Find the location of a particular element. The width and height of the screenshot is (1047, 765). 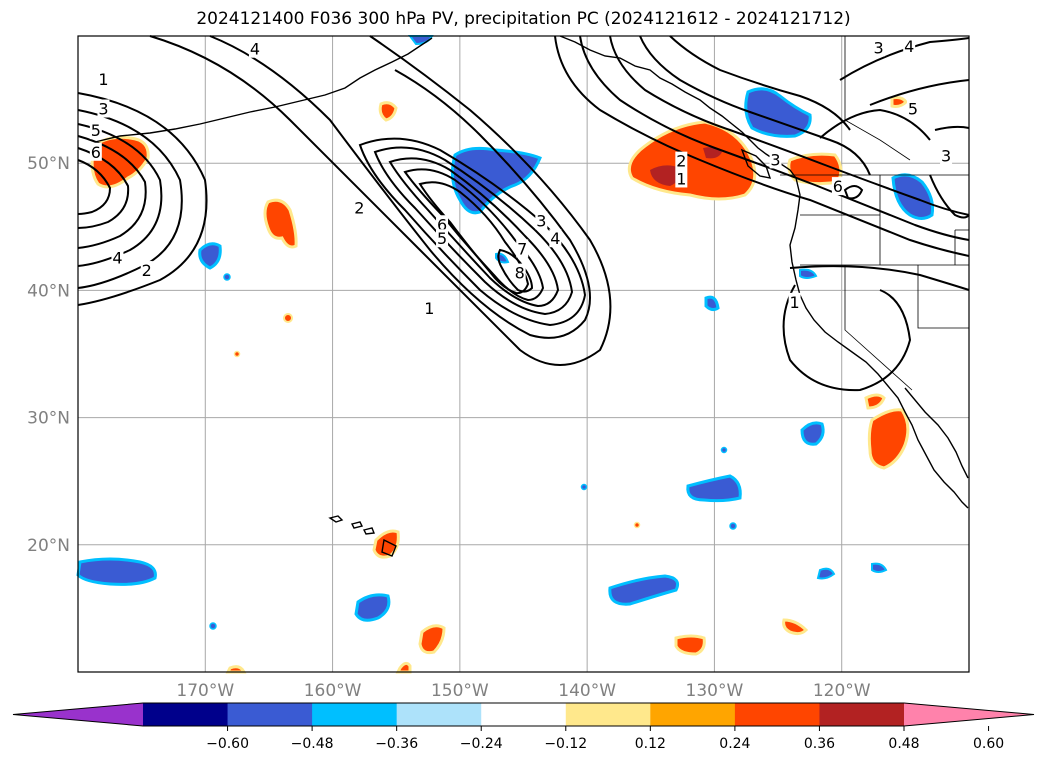

colorbar-tick-label: −0.60 is located at coordinates (227, 744).